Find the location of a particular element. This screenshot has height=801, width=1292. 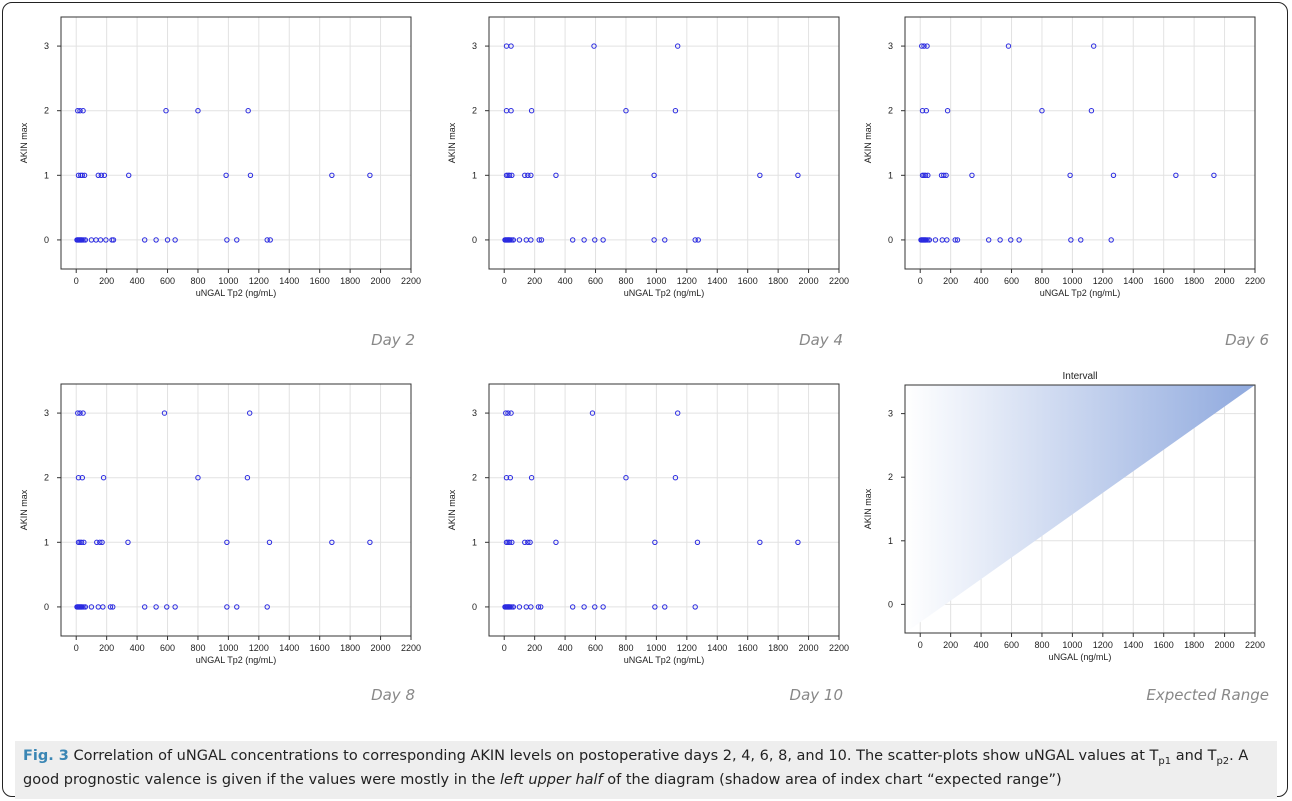

caption-run: p2 is located at coordinates (1223, 761).